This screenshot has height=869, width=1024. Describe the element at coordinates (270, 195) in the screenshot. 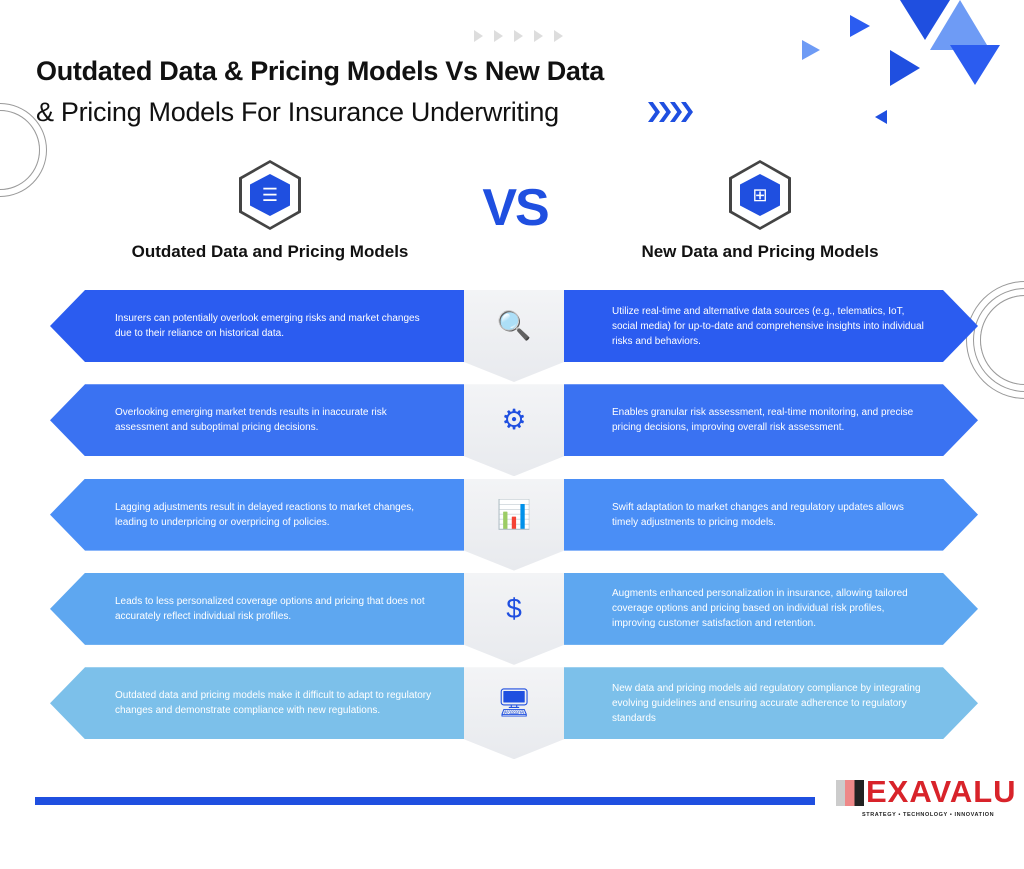

I see `database-hex-icon: ☰` at that location.